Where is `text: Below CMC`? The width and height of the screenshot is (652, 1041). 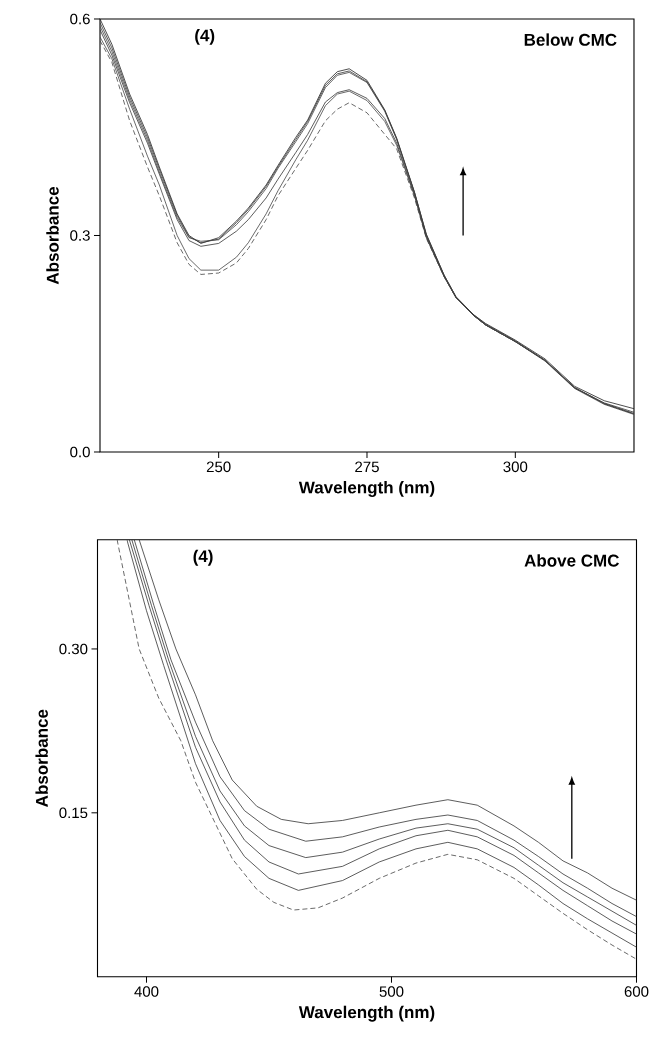
text: Below CMC is located at coordinates (570, 39).